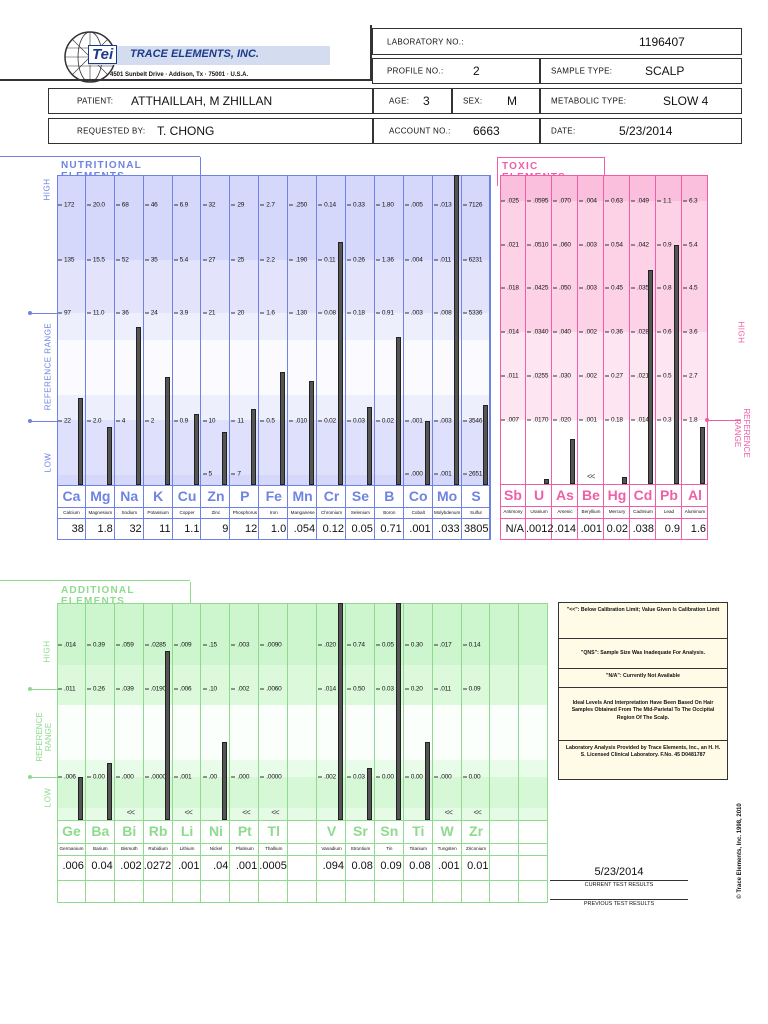 The height and width of the screenshot is (1024, 768). I want to click on tick-label: 2.2, so click(267, 260).